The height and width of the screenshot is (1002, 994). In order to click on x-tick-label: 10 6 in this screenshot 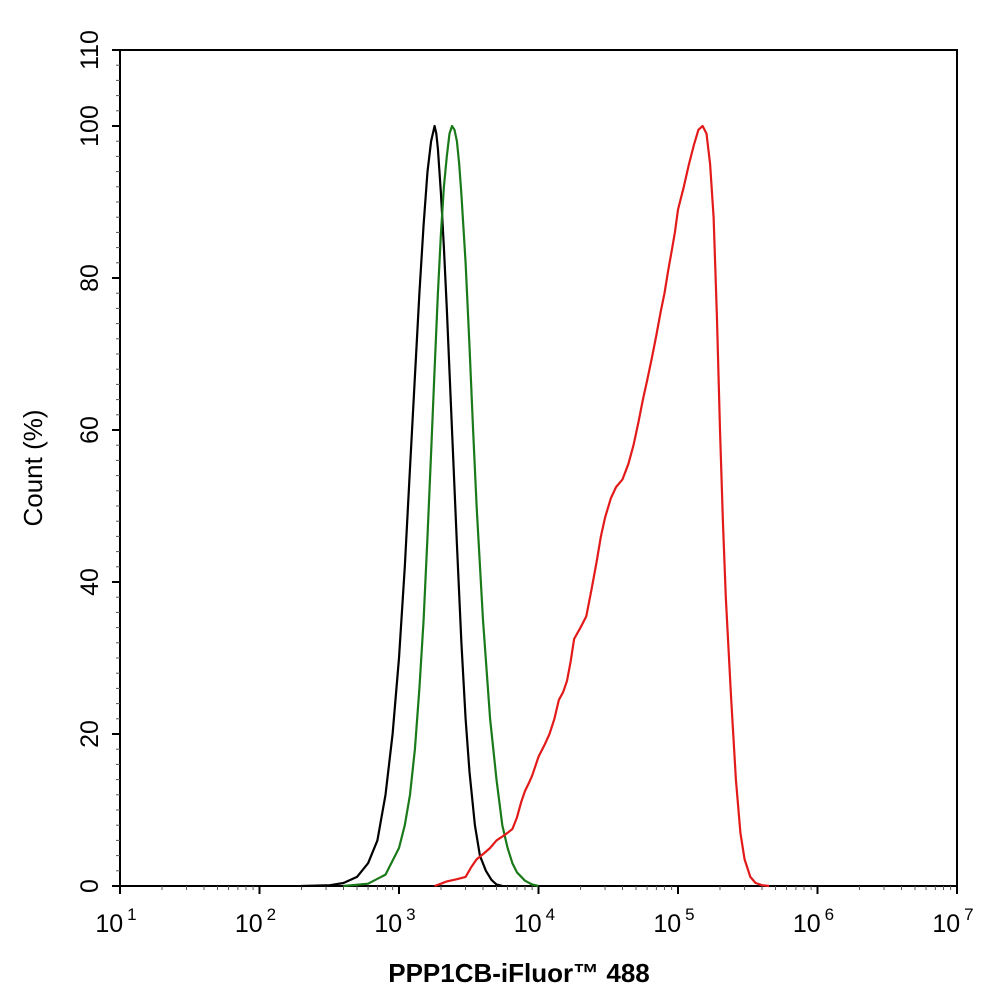, I will do `click(813, 921)`.